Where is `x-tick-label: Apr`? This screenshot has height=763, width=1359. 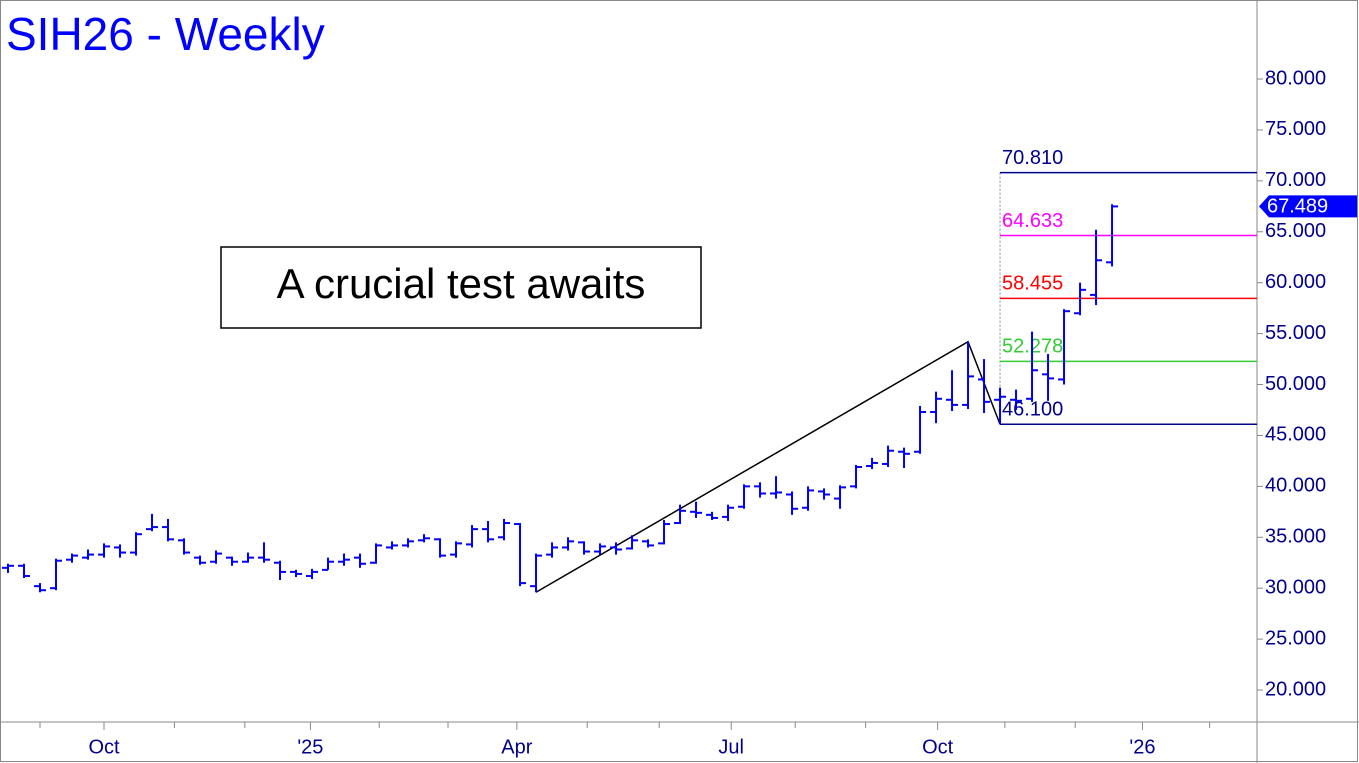 x-tick-label: Apr is located at coordinates (516, 747).